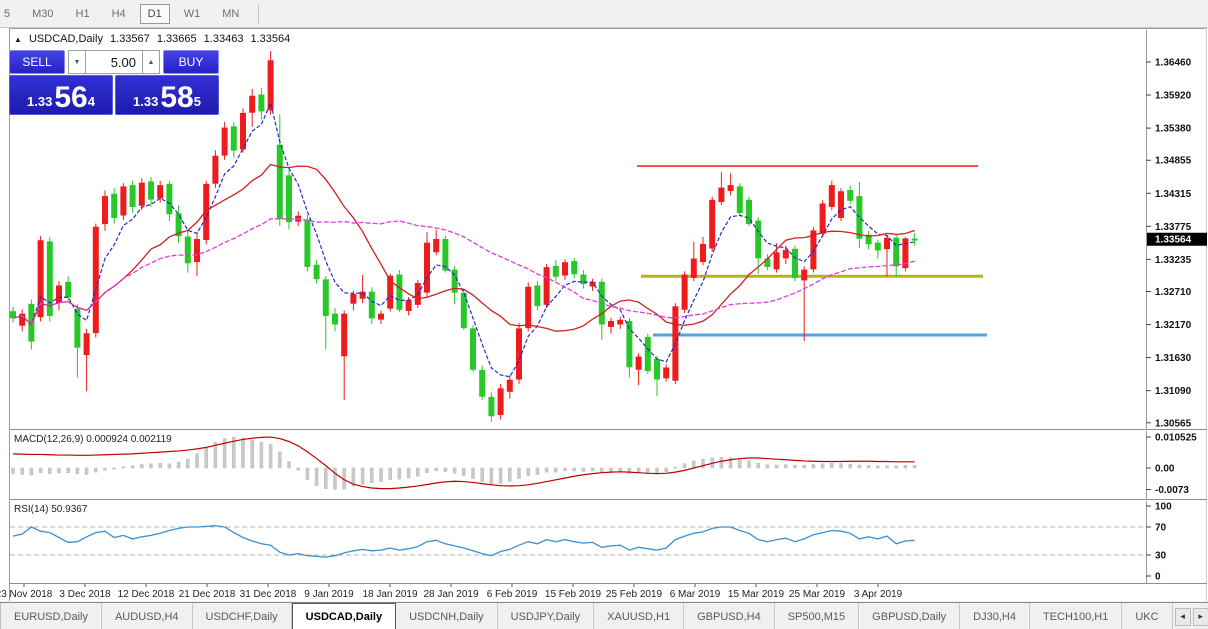 This screenshot has height=629, width=1208. Describe the element at coordinates (591, 542) in the screenshot. I see `rsi-pane: 100 70 30 0` at that location.